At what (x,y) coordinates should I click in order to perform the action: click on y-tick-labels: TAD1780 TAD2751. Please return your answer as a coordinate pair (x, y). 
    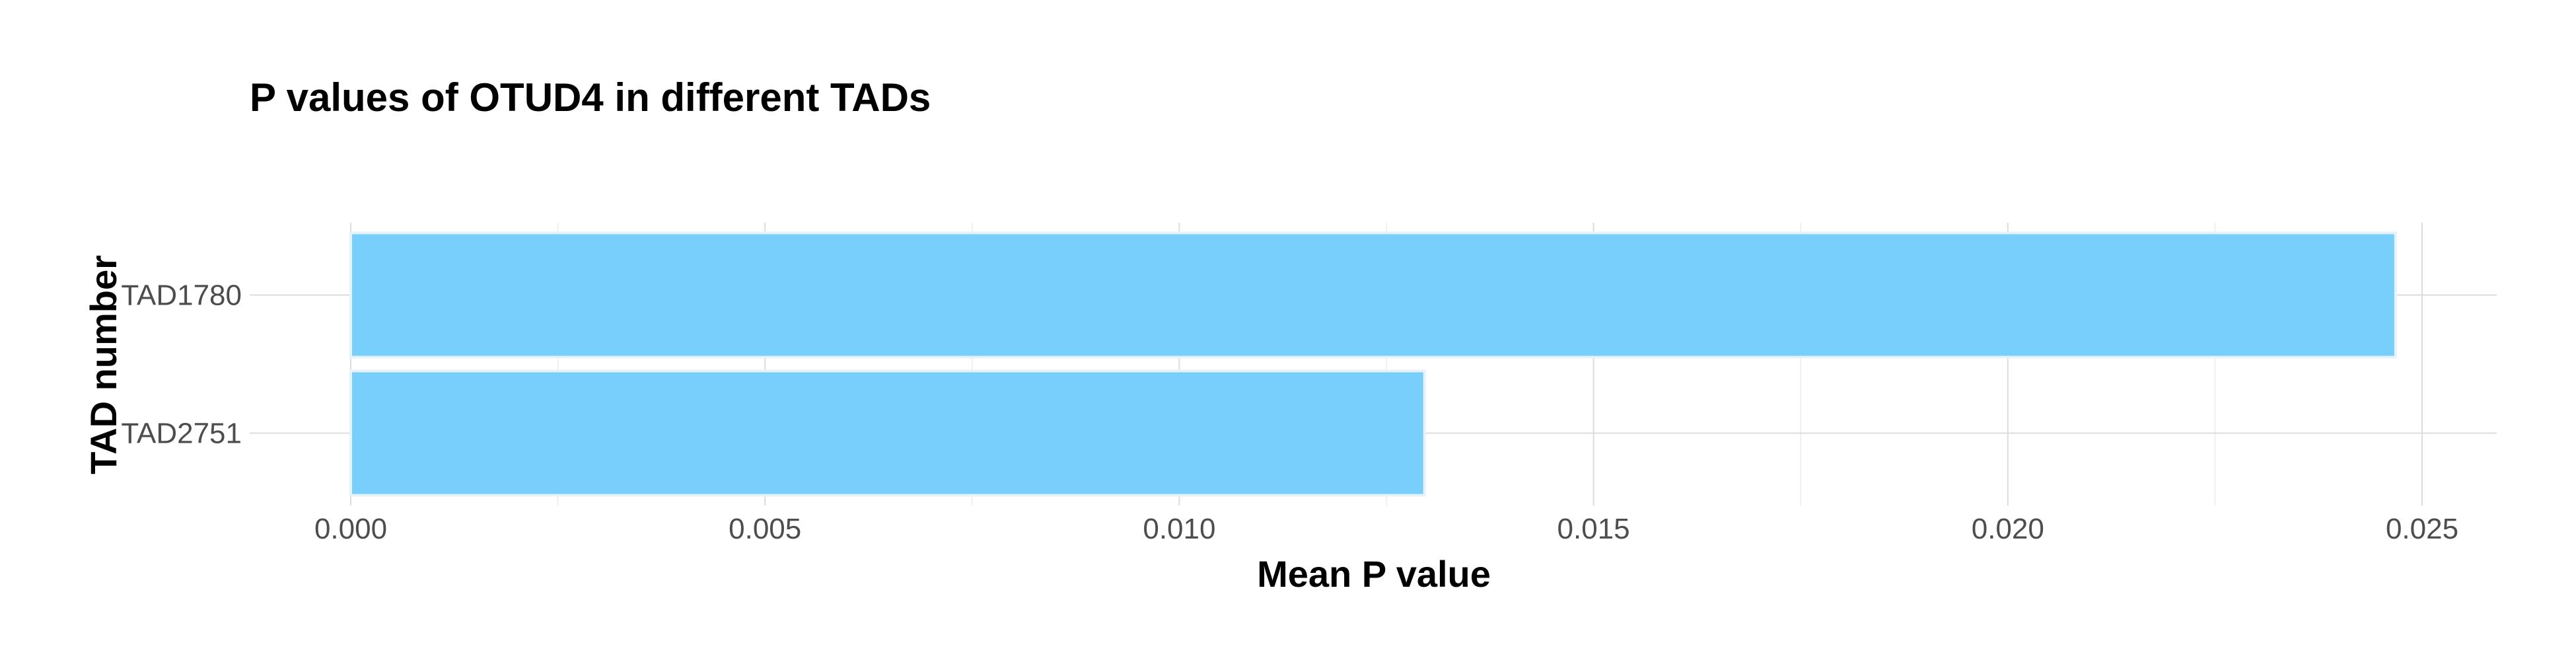
    Looking at the image, I should click on (182, 365).